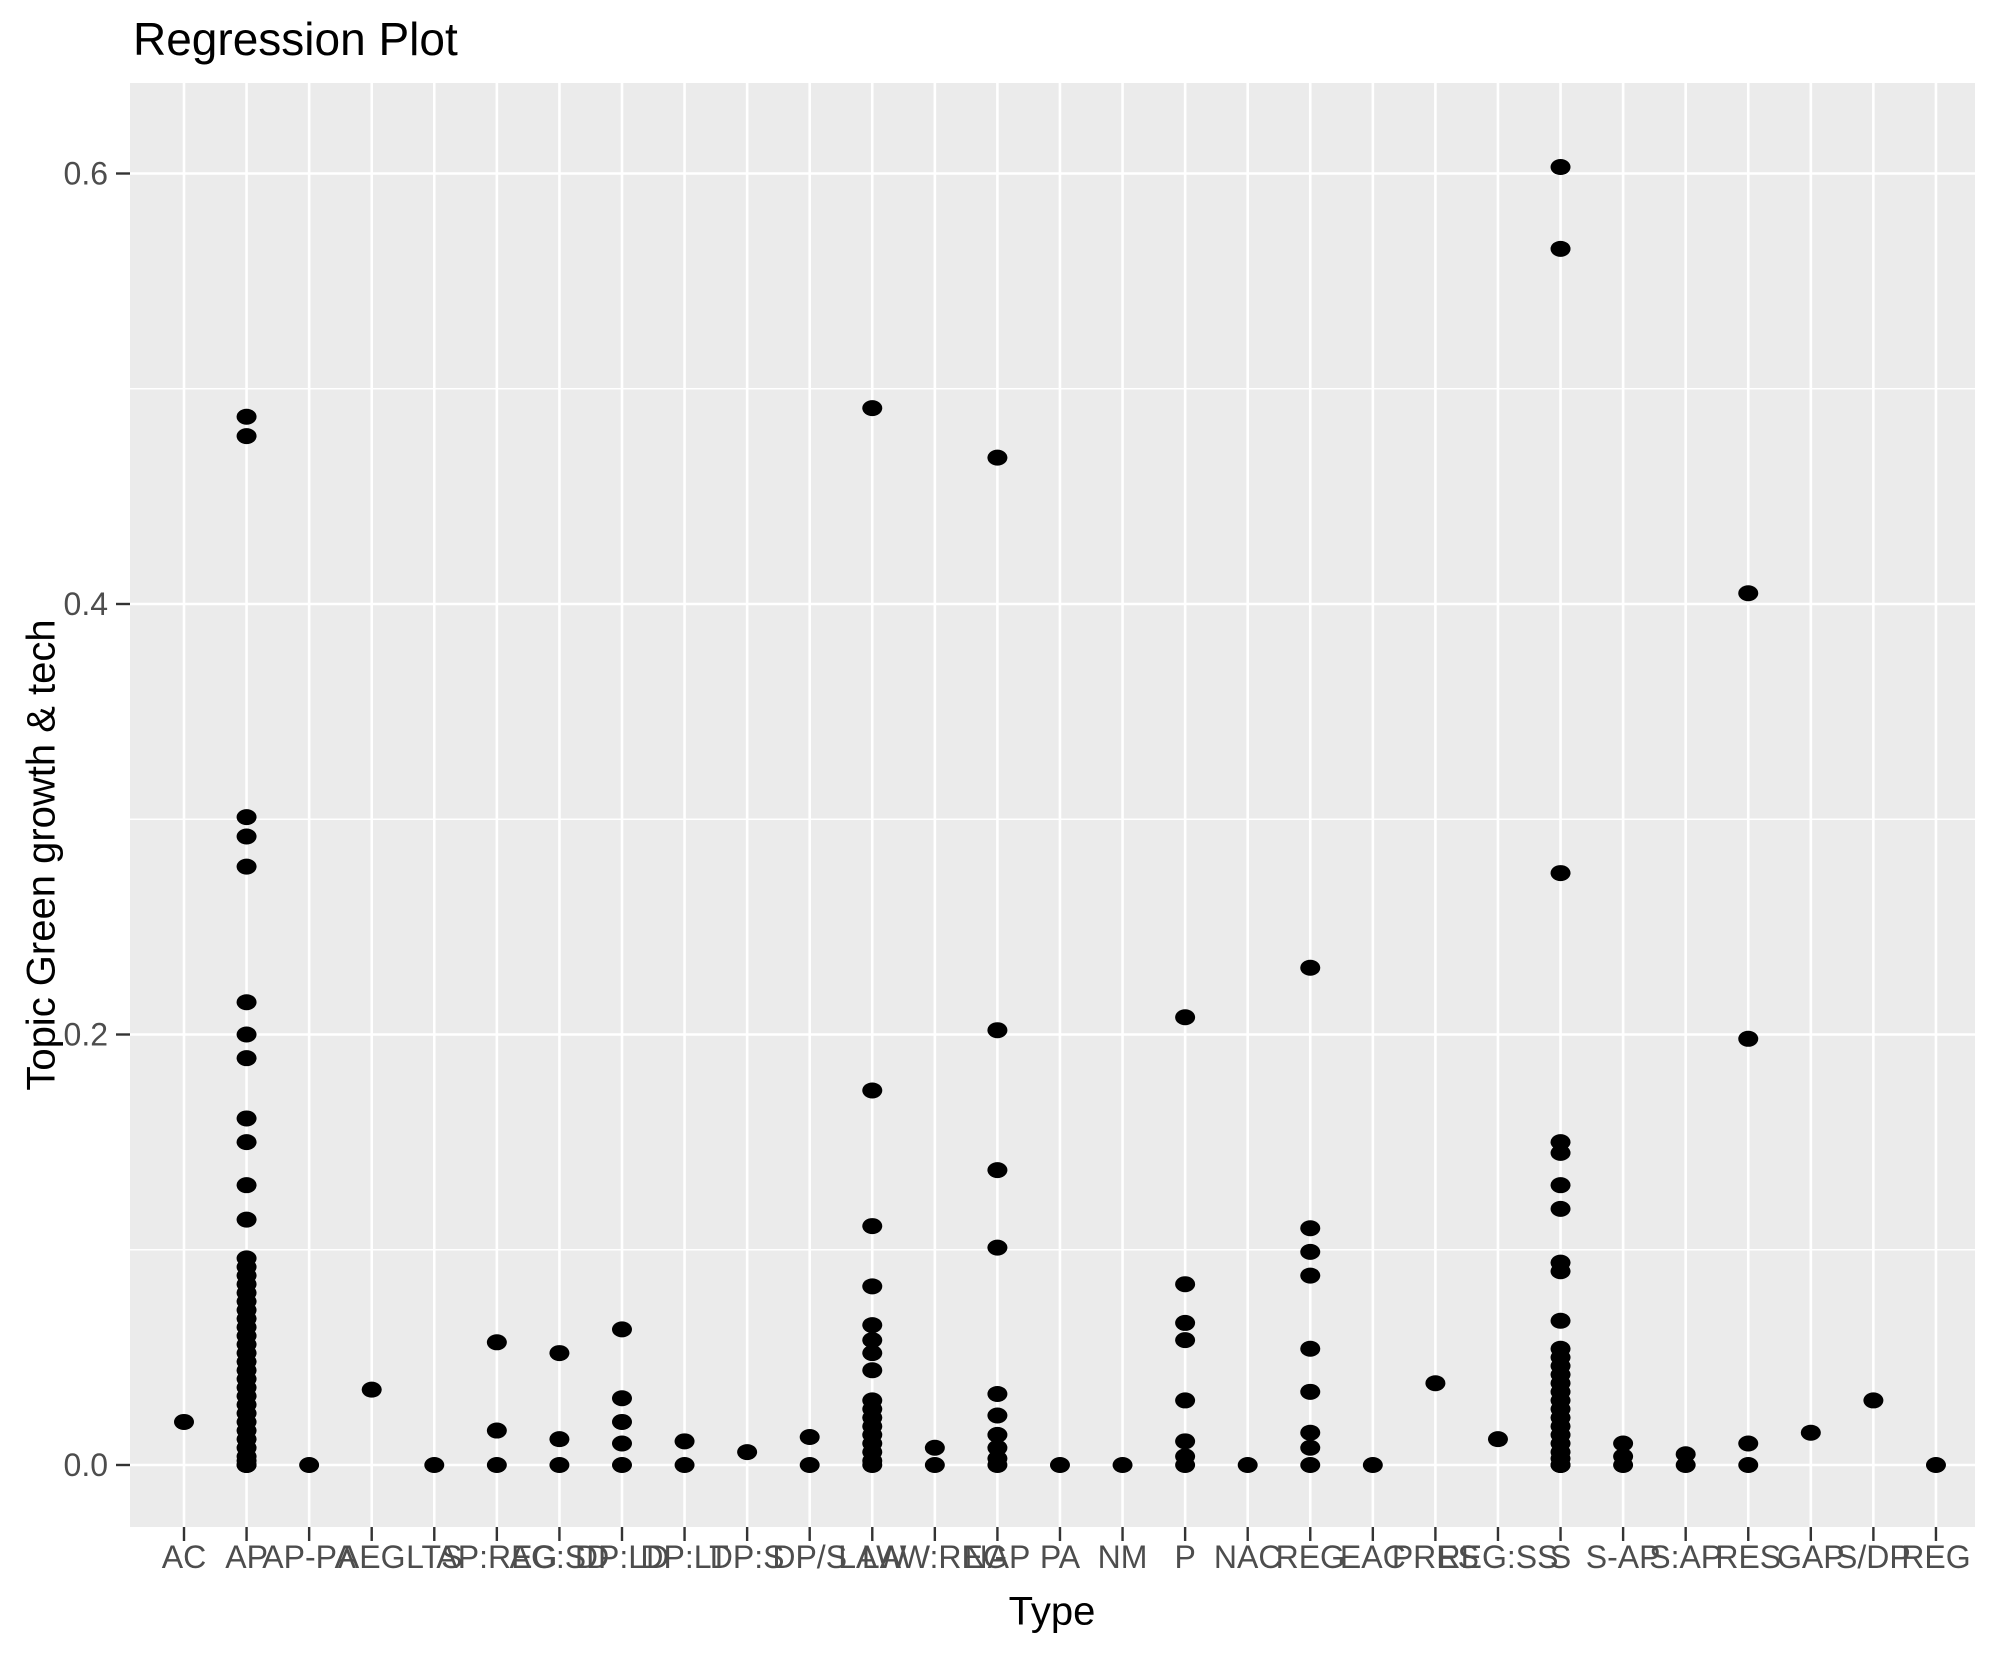  Describe the element at coordinates (935, 1557) in the screenshot. I see `x-tick-label: LAW:REG` at that location.